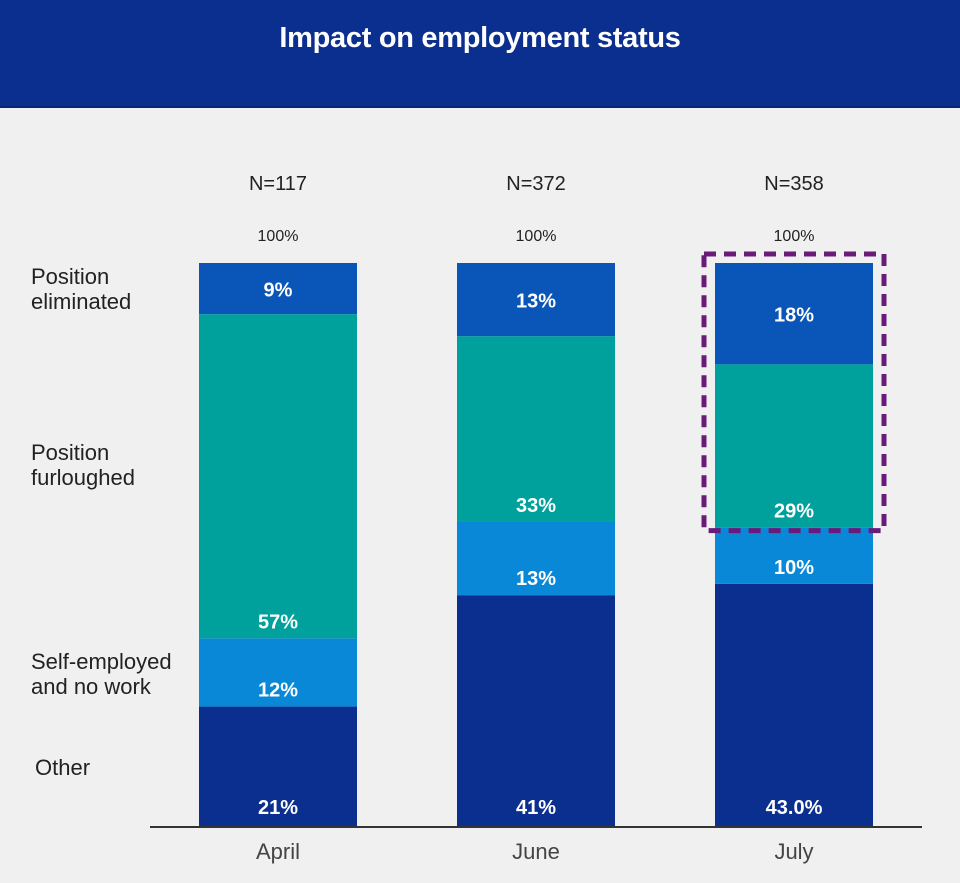 This screenshot has height=883, width=960. Describe the element at coordinates (536, 184) in the screenshot. I see `sample-size-june: N=372` at that location.